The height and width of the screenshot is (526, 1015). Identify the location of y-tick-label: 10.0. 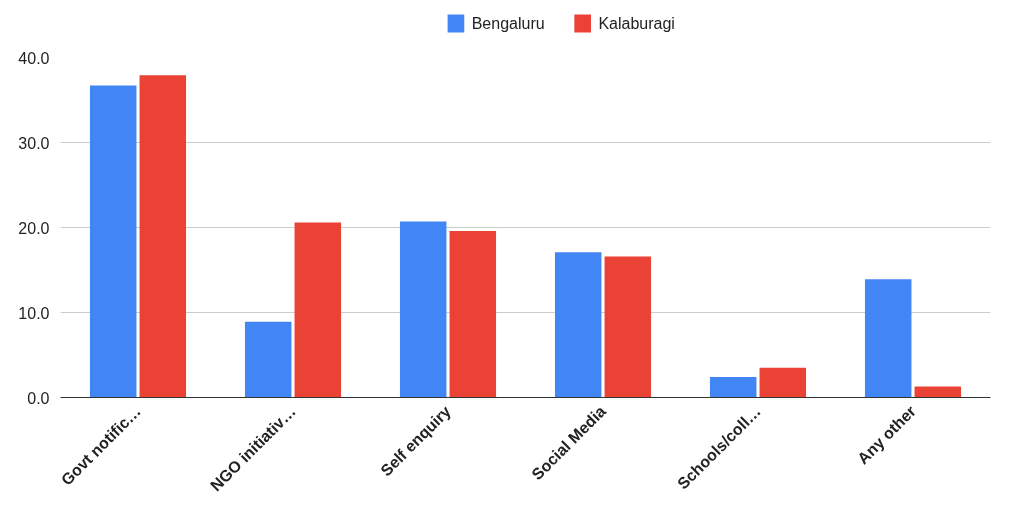
(34, 313).